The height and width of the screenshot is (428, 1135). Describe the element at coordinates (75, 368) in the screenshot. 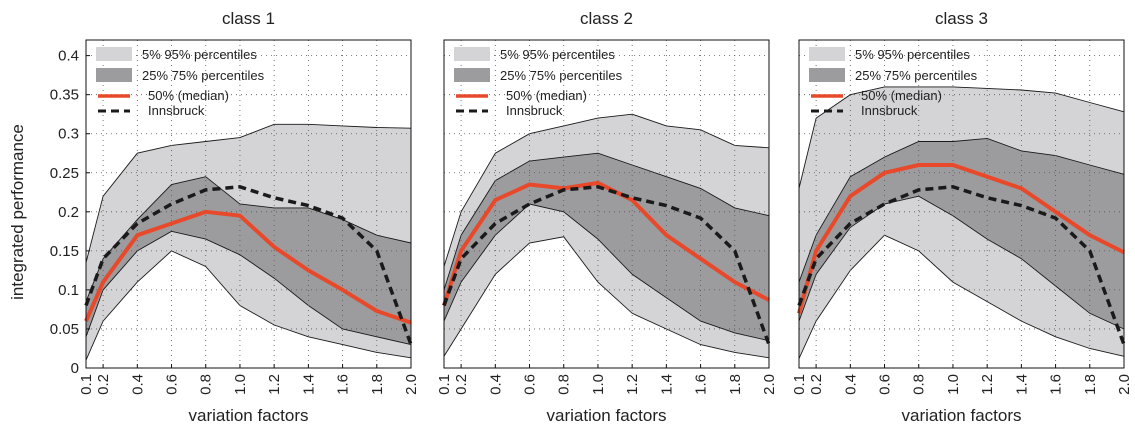

I see `y-tick-label: 0` at that location.